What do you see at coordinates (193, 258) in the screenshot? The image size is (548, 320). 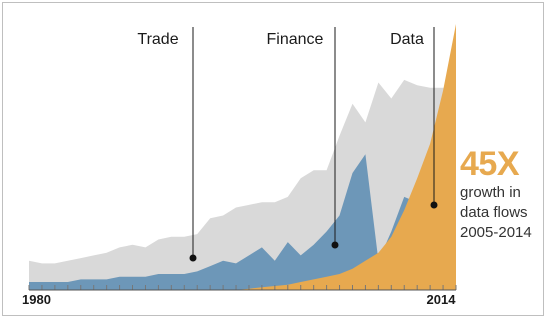 I see `annotation-dot-trade` at bounding box center [193, 258].